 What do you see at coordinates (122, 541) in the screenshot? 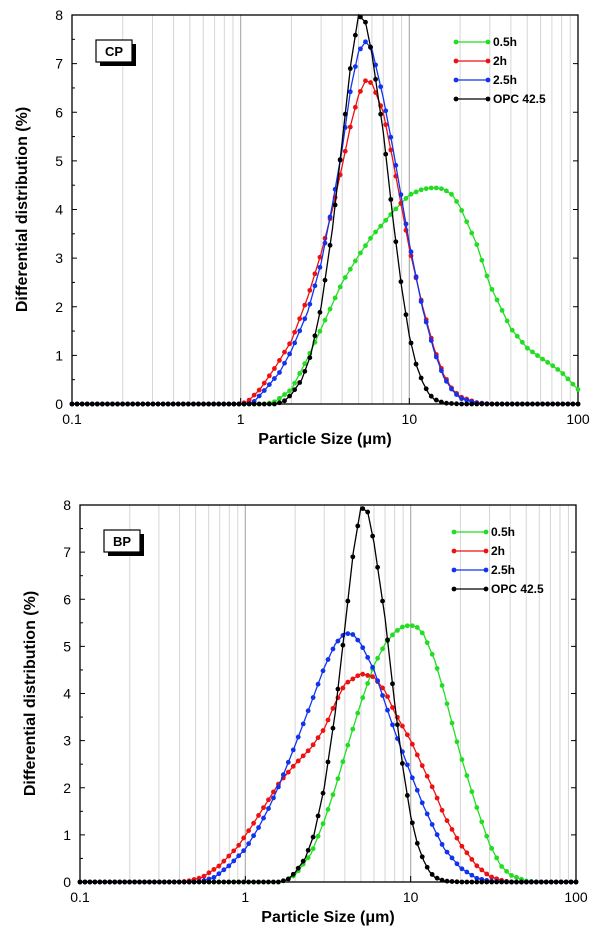
I see `panel-label: BP` at bounding box center [122, 541].